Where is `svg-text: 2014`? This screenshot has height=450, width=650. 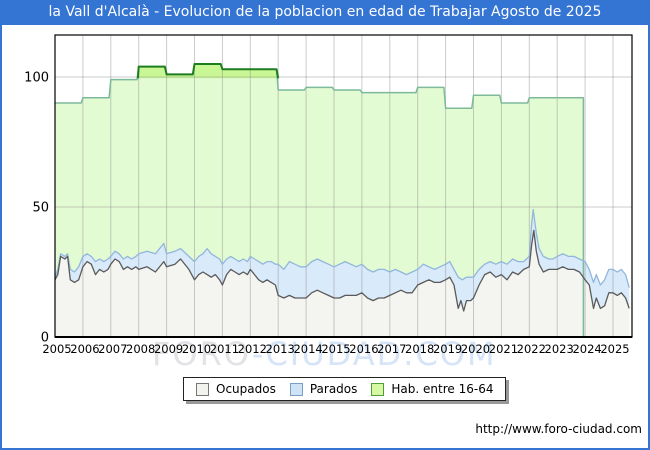
svg-text: 2014 is located at coordinates (307, 349).